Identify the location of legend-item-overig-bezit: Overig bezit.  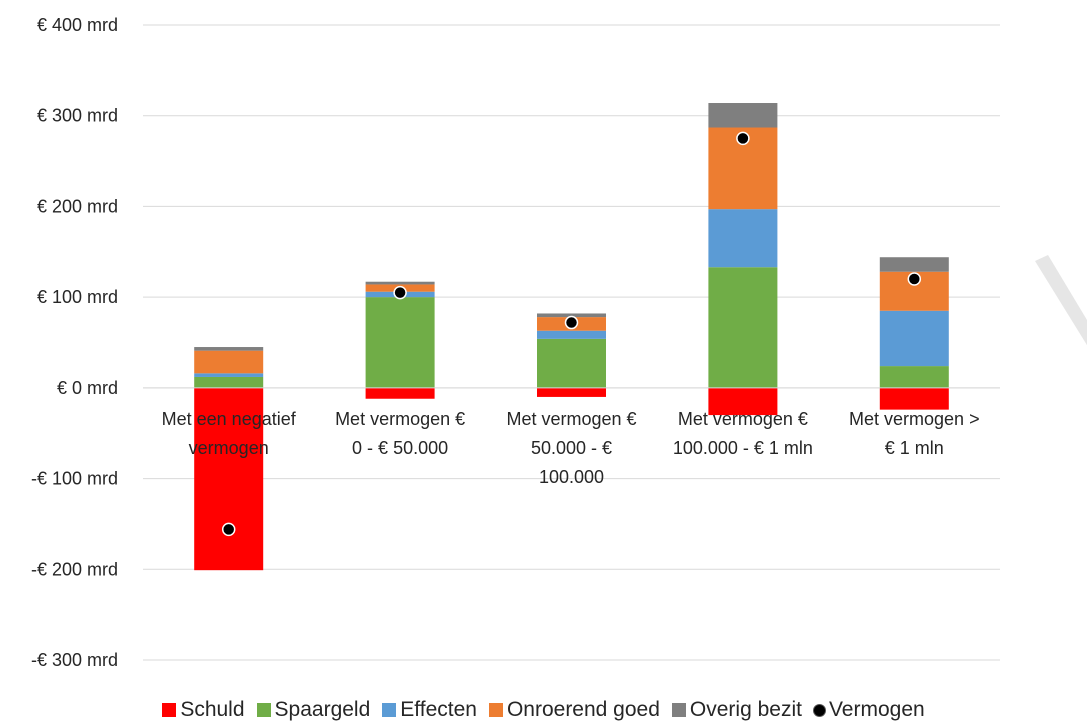
(736, 710).